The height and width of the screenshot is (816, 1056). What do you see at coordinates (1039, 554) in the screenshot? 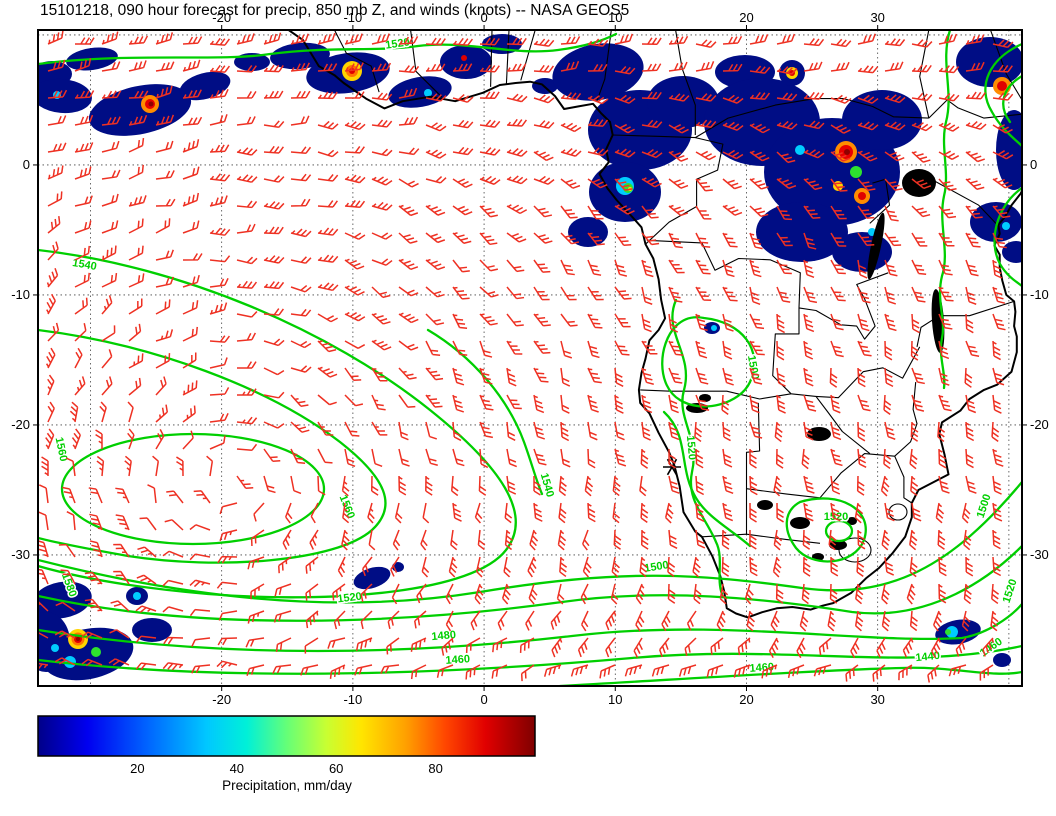
I see `lat-tick-label: -30` at bounding box center [1039, 554].